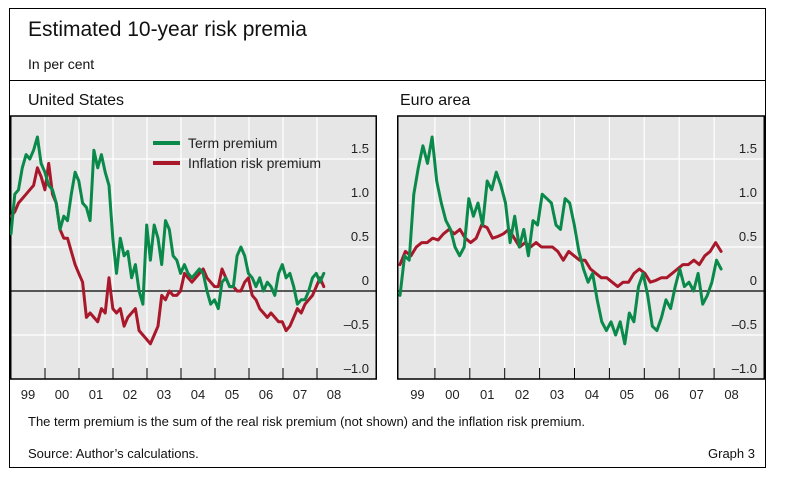 The image size is (799, 492). Describe the element at coordinates (168, 223) in the screenshot. I see `series-line-term-premium` at that location.